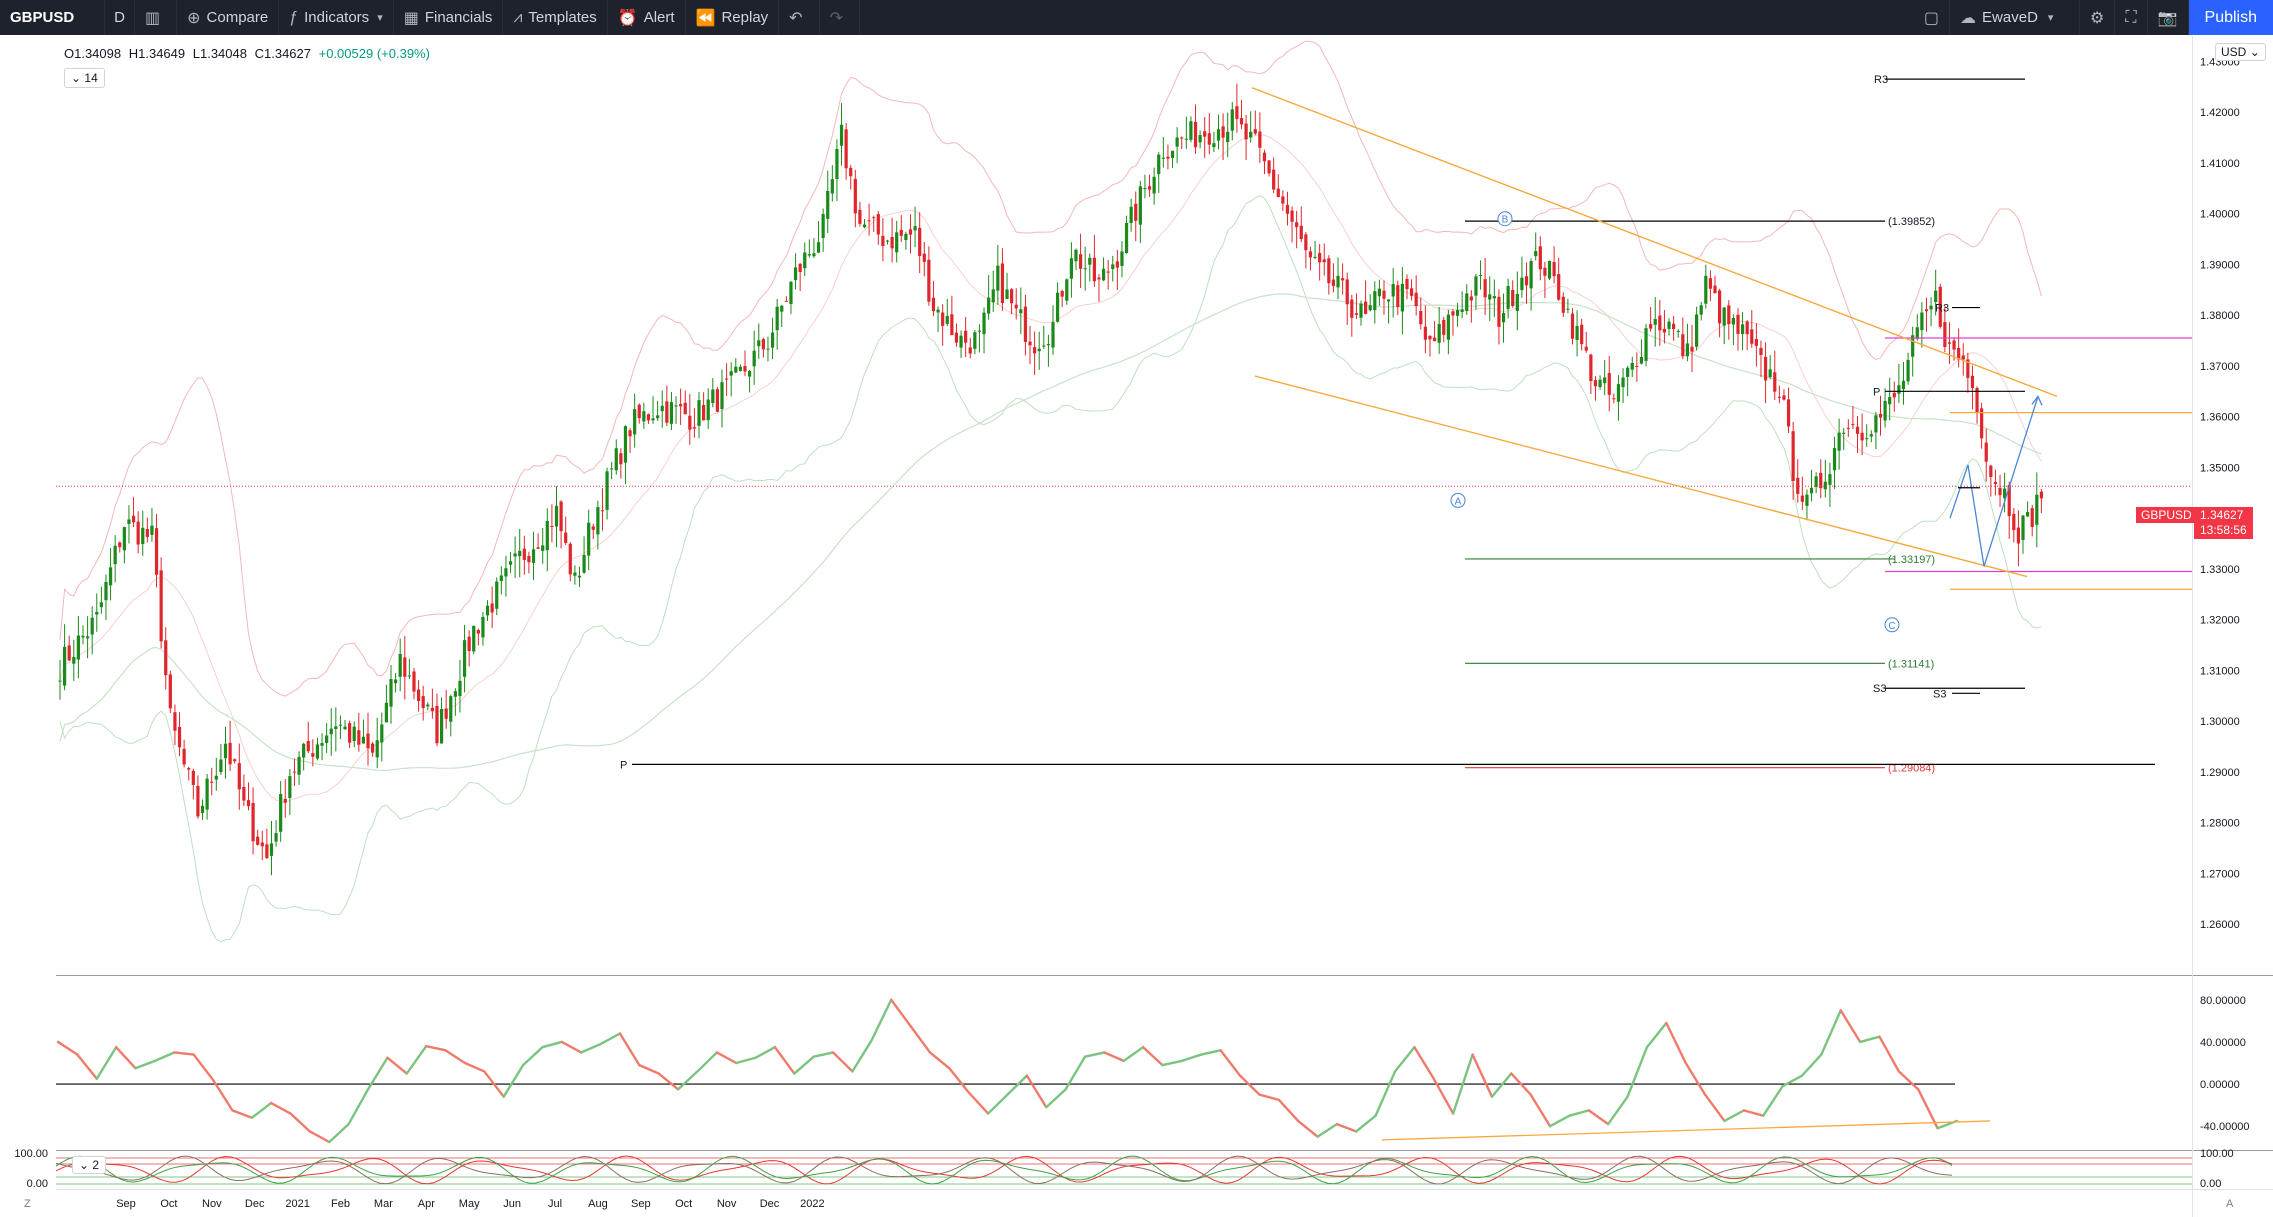 The image size is (2273, 1217). I want to click on lower-pane-collapse-button: ⌄ 2, so click(89, 1165).